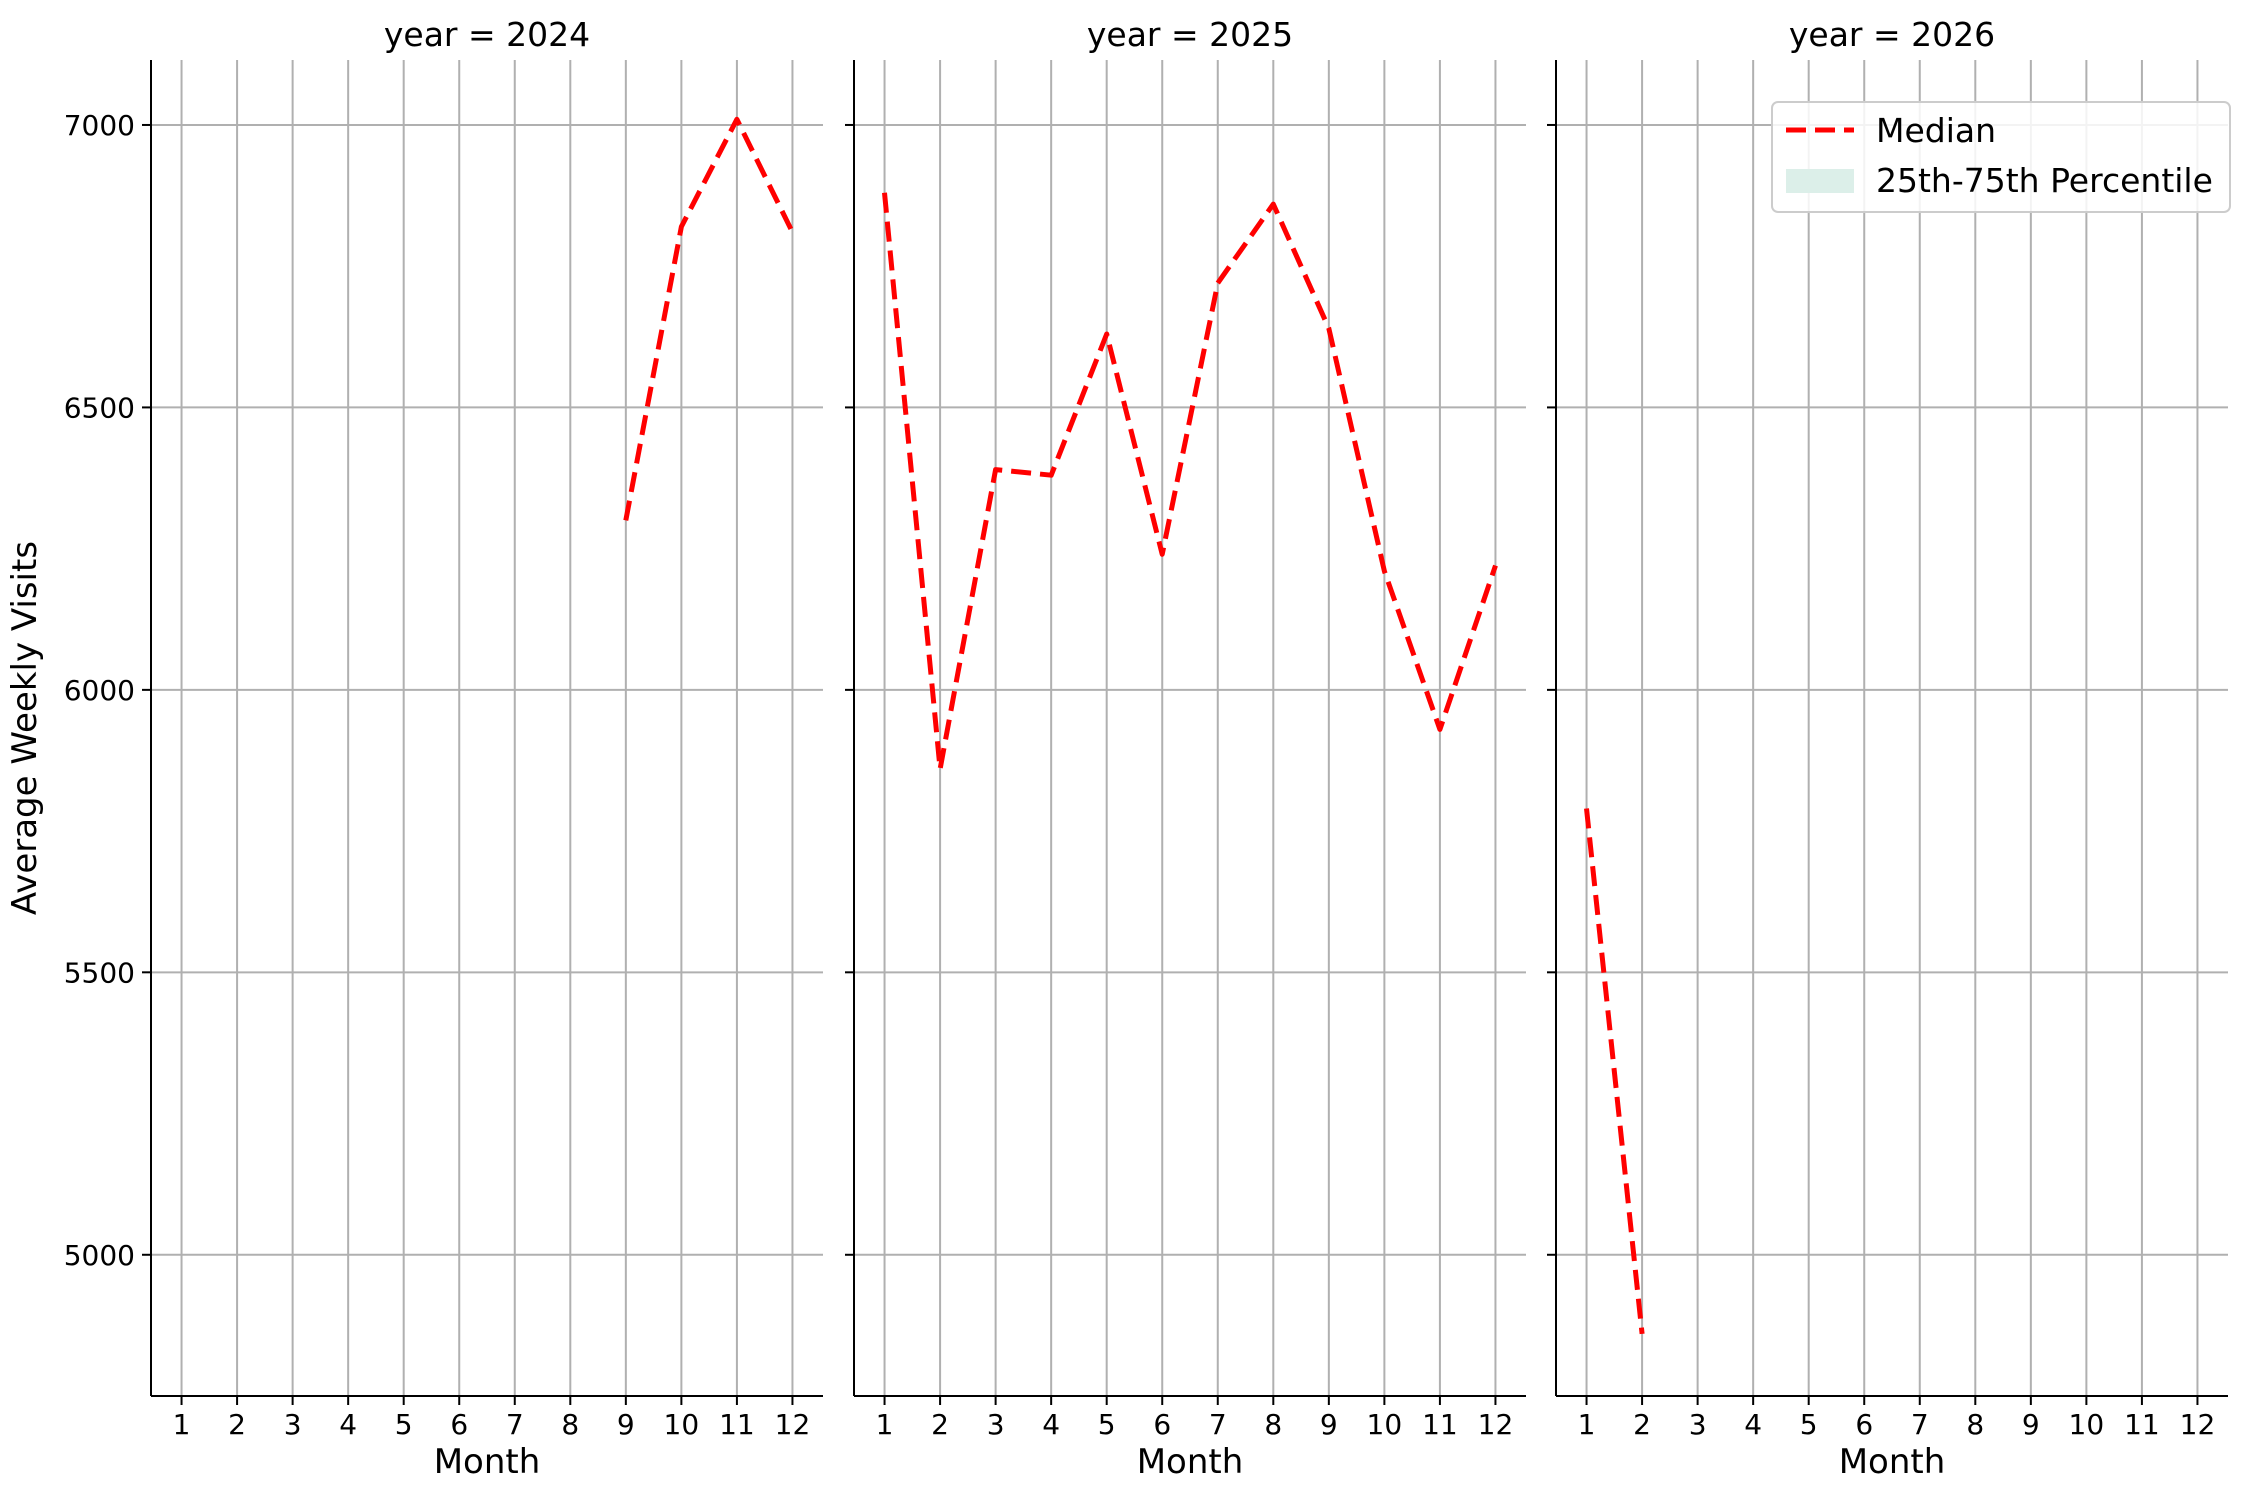 The width and height of the screenshot is (2250, 1500). I want to click on legend-item: 25th-75th Percentile, so click(1999, 180).